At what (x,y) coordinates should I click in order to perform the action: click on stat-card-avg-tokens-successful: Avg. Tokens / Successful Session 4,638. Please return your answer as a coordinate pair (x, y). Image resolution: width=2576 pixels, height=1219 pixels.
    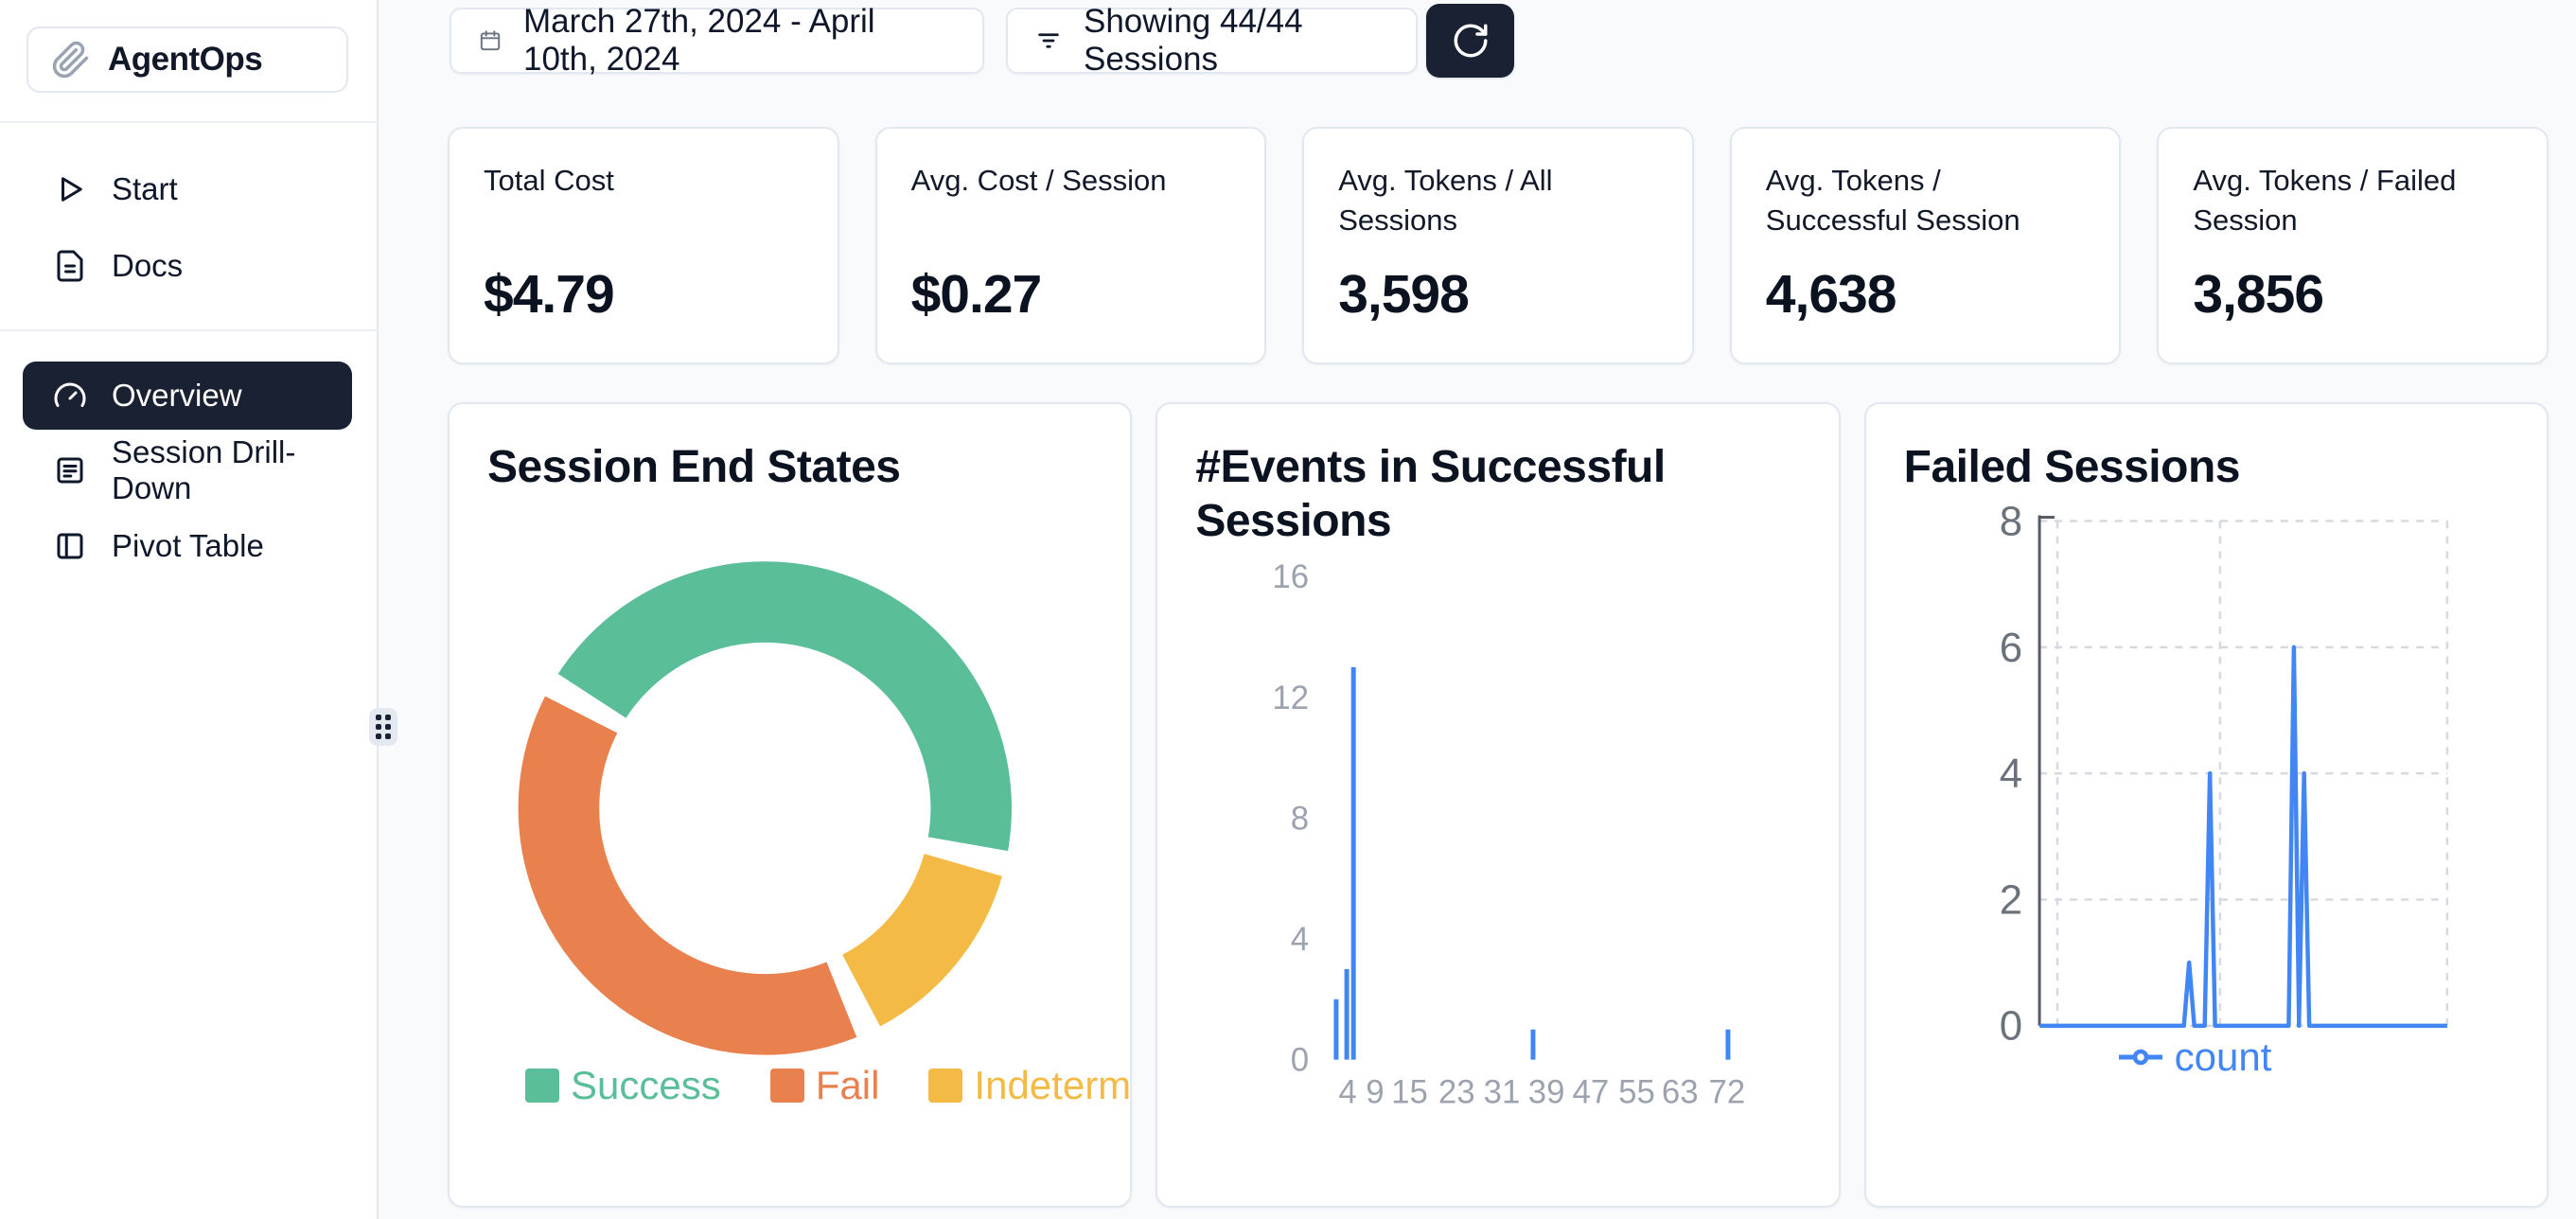
    Looking at the image, I should click on (1925, 245).